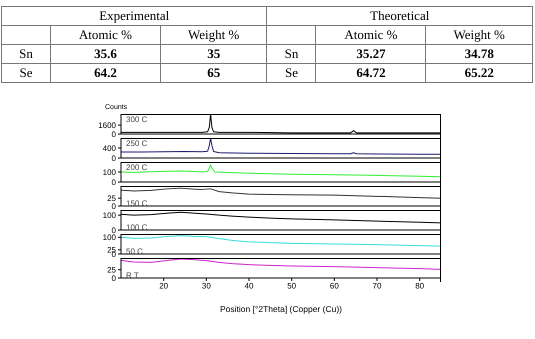  I want to click on annotation: 200 C, so click(137, 167).